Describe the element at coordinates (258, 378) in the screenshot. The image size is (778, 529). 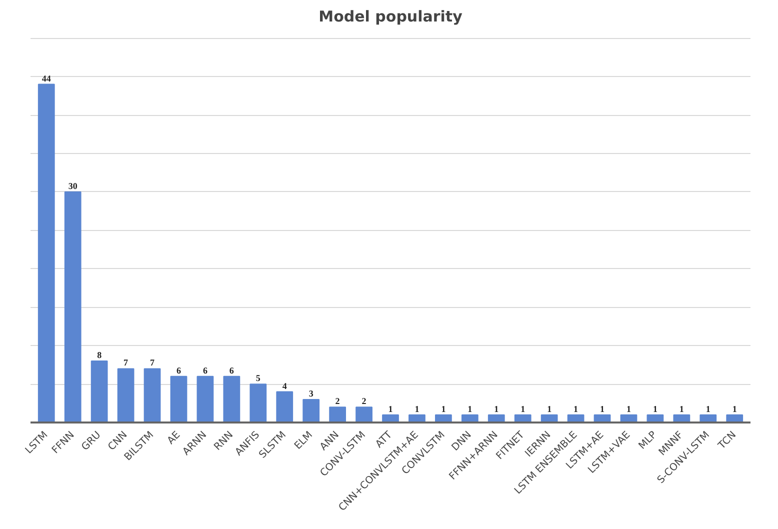
I see `data-label: 5` at that location.